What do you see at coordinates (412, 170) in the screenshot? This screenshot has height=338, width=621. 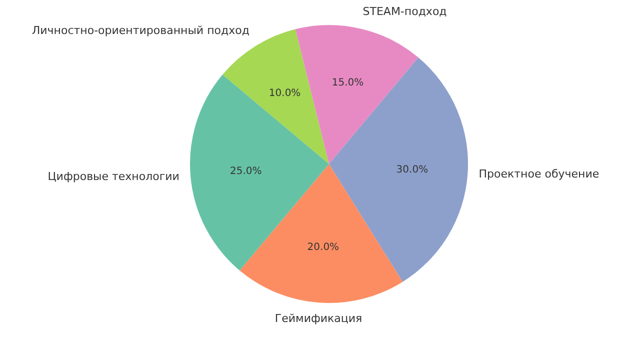 I see `data-label: 30.0%` at bounding box center [412, 170].